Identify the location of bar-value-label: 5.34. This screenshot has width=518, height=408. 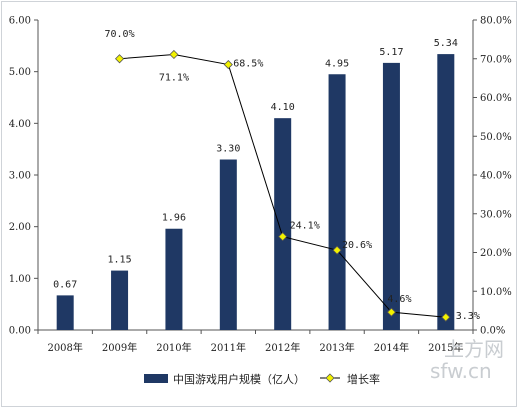
(446, 43).